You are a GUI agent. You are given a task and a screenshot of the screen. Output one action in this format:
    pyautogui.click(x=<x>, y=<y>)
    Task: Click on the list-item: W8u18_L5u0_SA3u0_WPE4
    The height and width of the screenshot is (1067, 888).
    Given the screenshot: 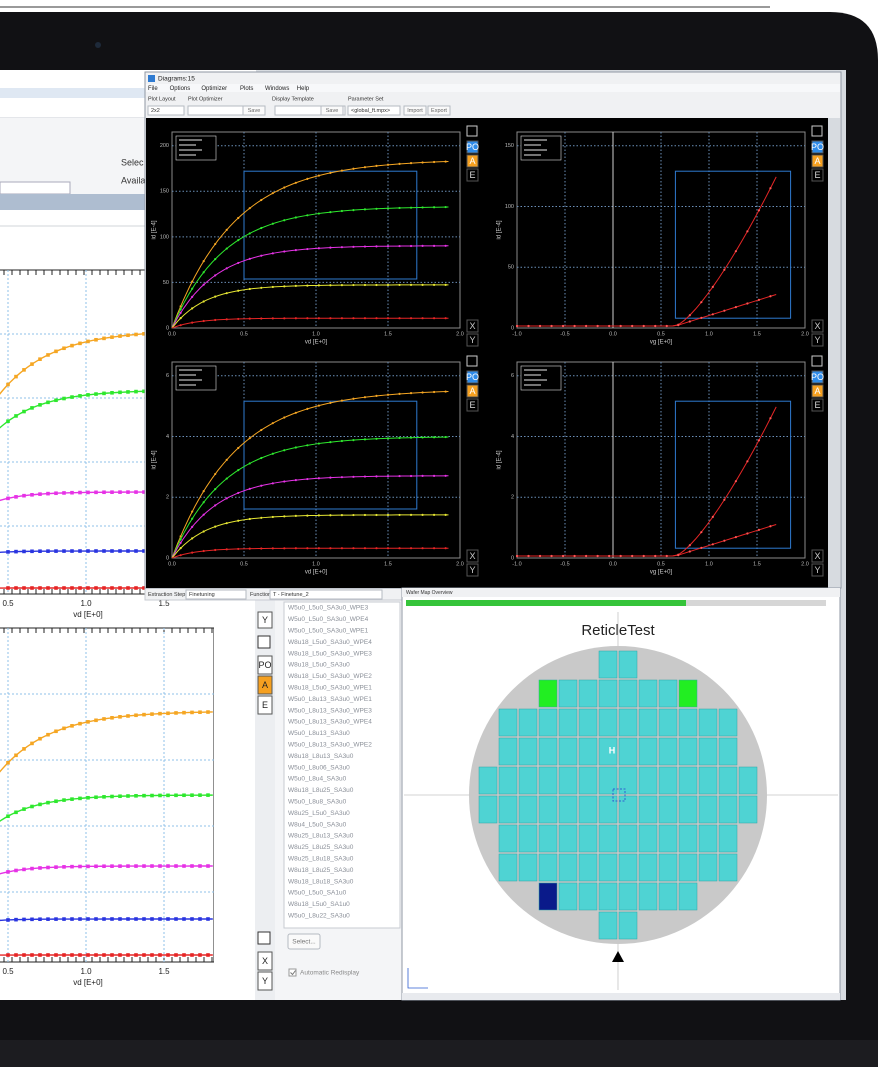 What is the action you would take?
    pyautogui.click(x=330, y=642)
    